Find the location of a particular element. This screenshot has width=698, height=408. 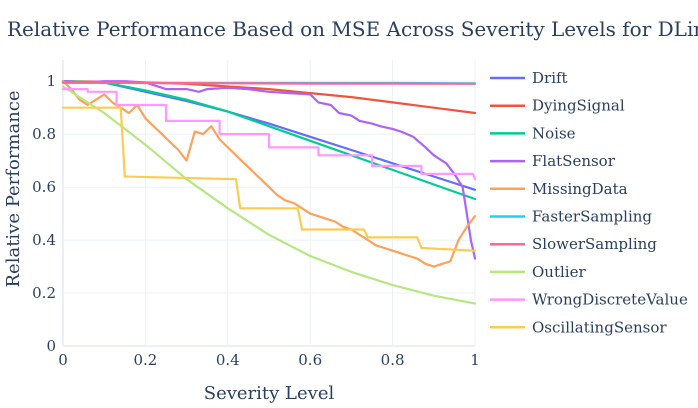

legend-item-wrong-discrete-value: WrongDiscreteValue is located at coordinates (589, 300).